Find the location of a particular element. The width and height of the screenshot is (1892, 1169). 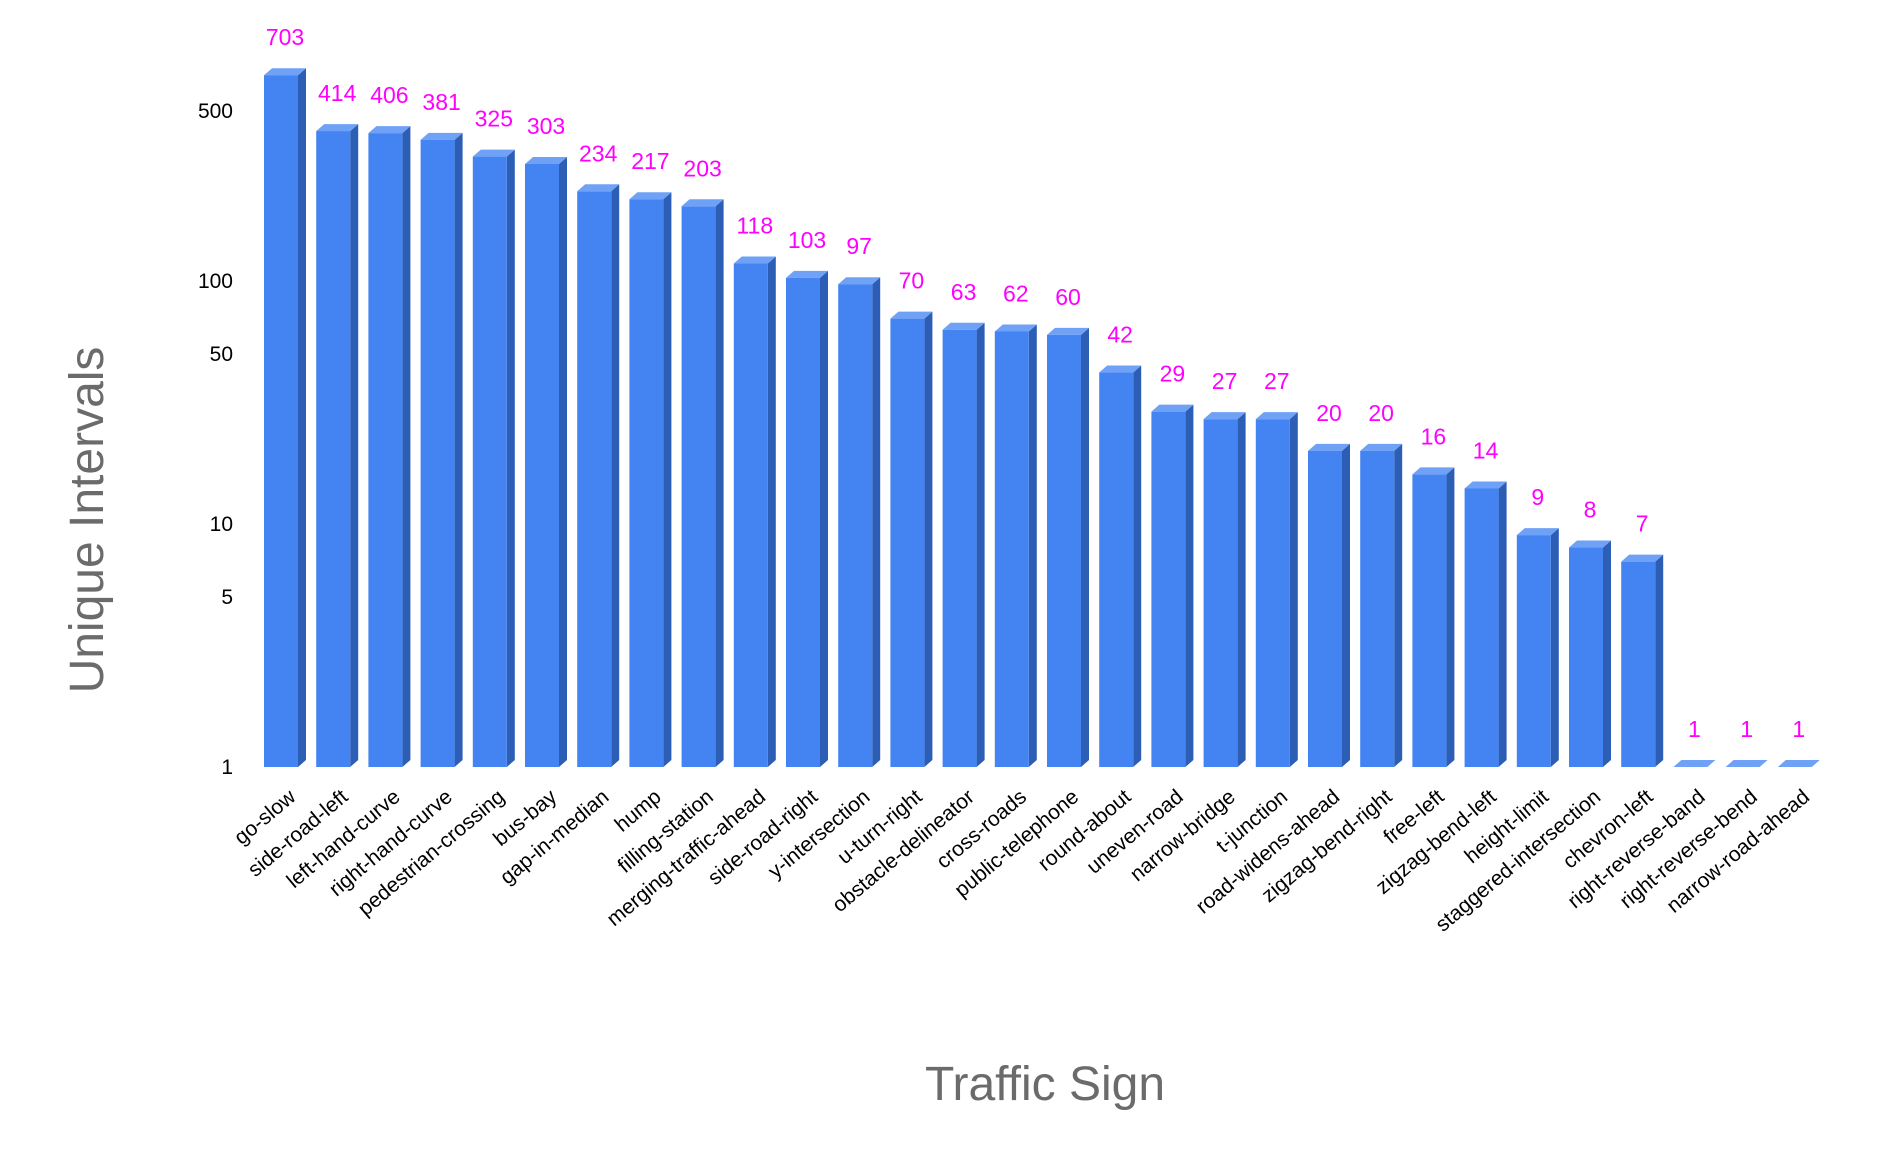

y-tick-label: 50 is located at coordinates (221, 354).